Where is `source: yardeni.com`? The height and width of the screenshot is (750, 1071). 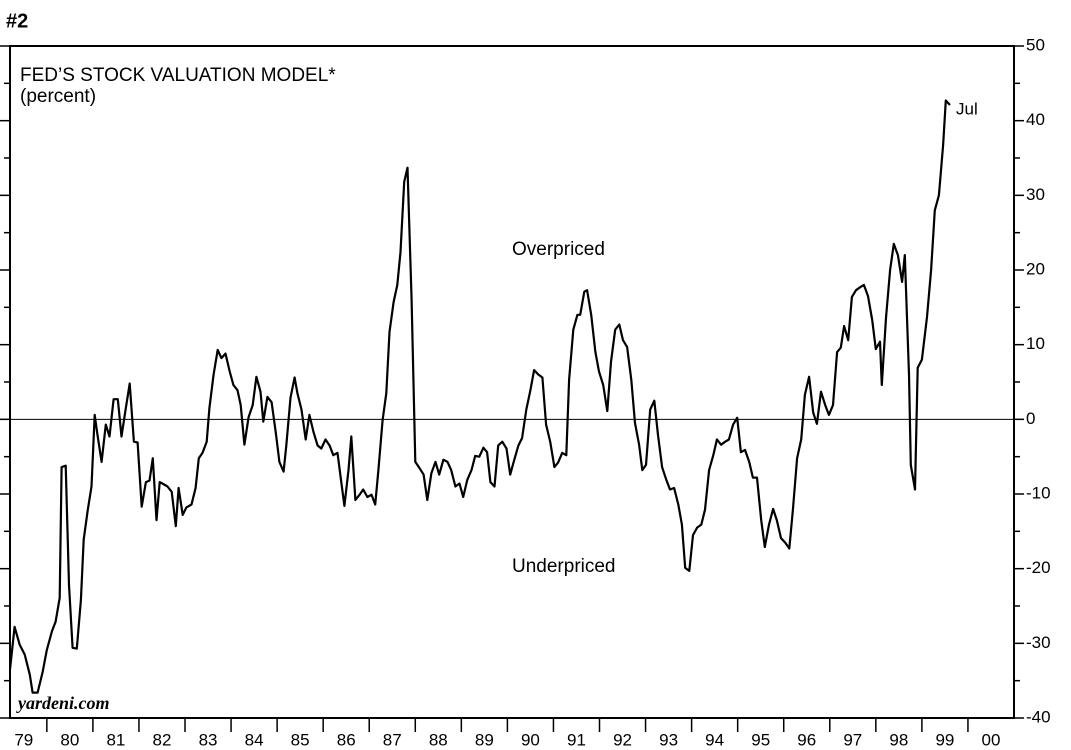 source: yardeni.com is located at coordinates (63, 703).